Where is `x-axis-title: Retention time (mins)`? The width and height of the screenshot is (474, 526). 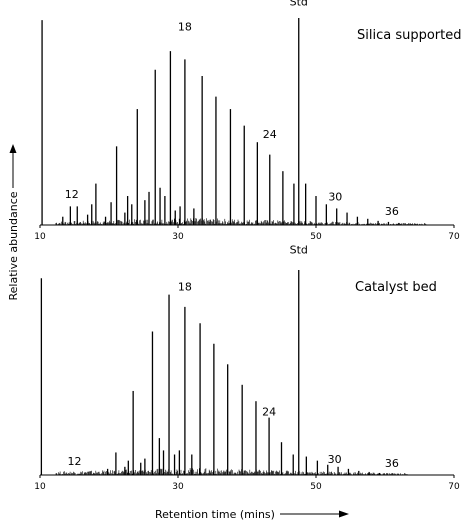 x-axis-title: Retention time (mins) is located at coordinates (215, 514).